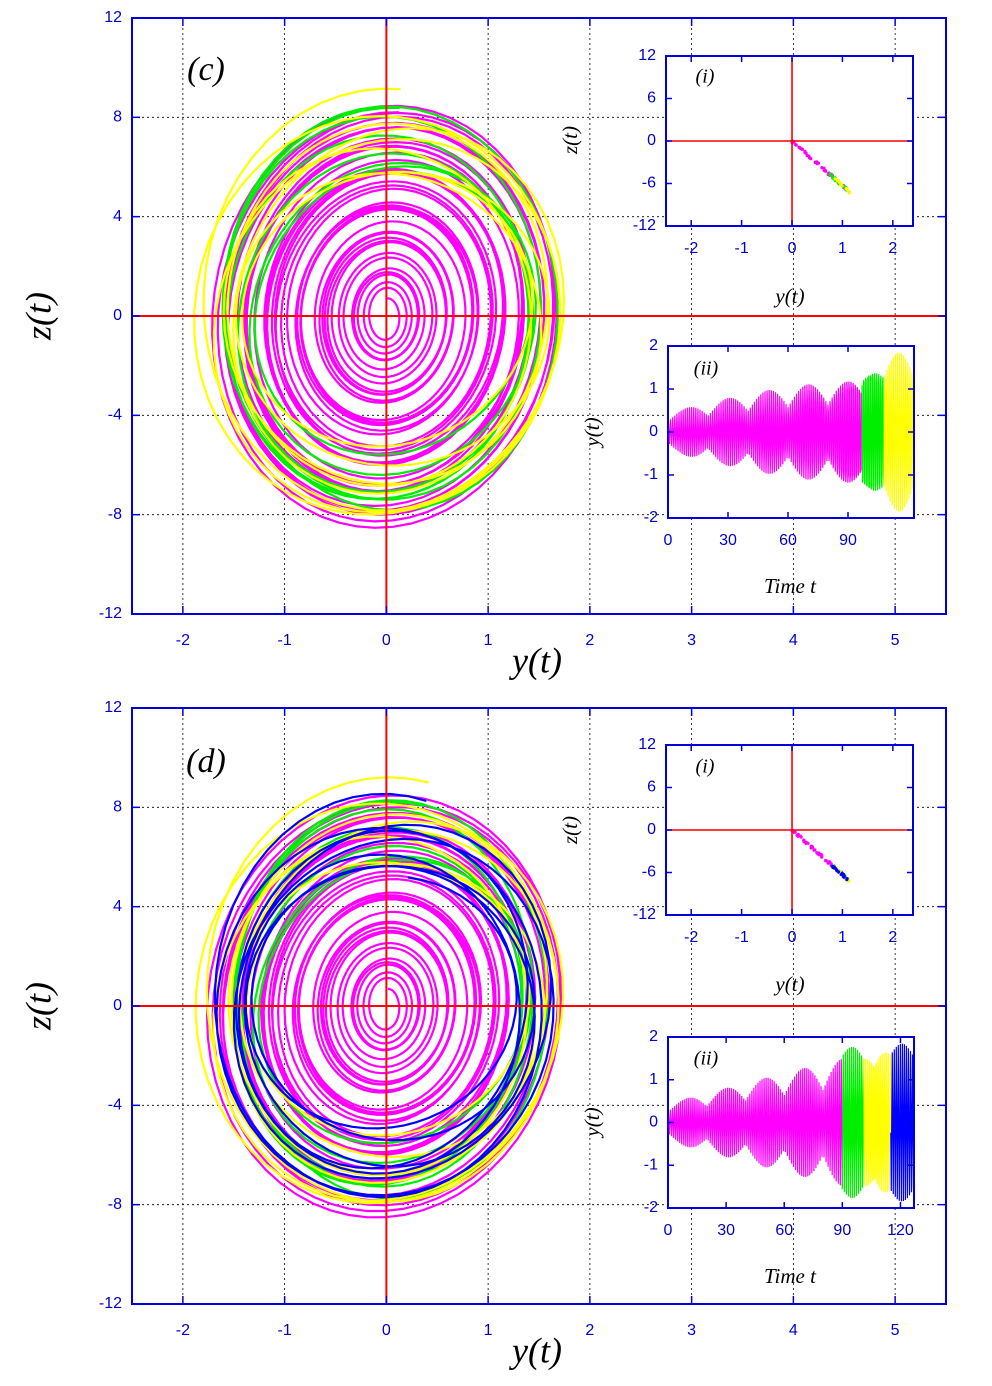  What do you see at coordinates (206, 761) in the screenshot?
I see `panel-tag: (d)` at bounding box center [206, 761].